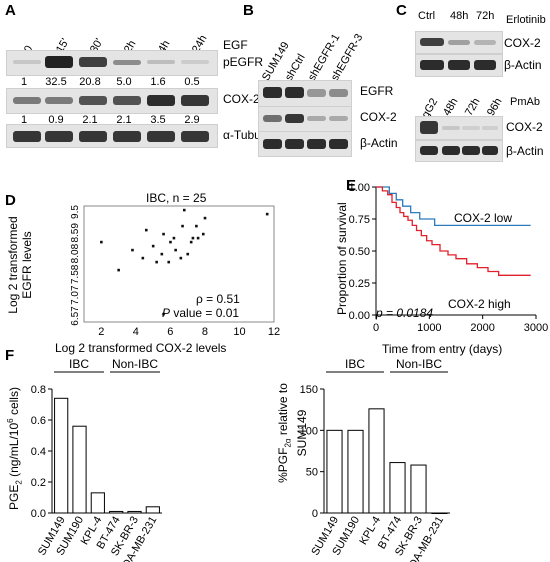  Describe the element at coordinates (459, 128) in the screenshot. I see `blot-c-bottom-cox2` at that location.